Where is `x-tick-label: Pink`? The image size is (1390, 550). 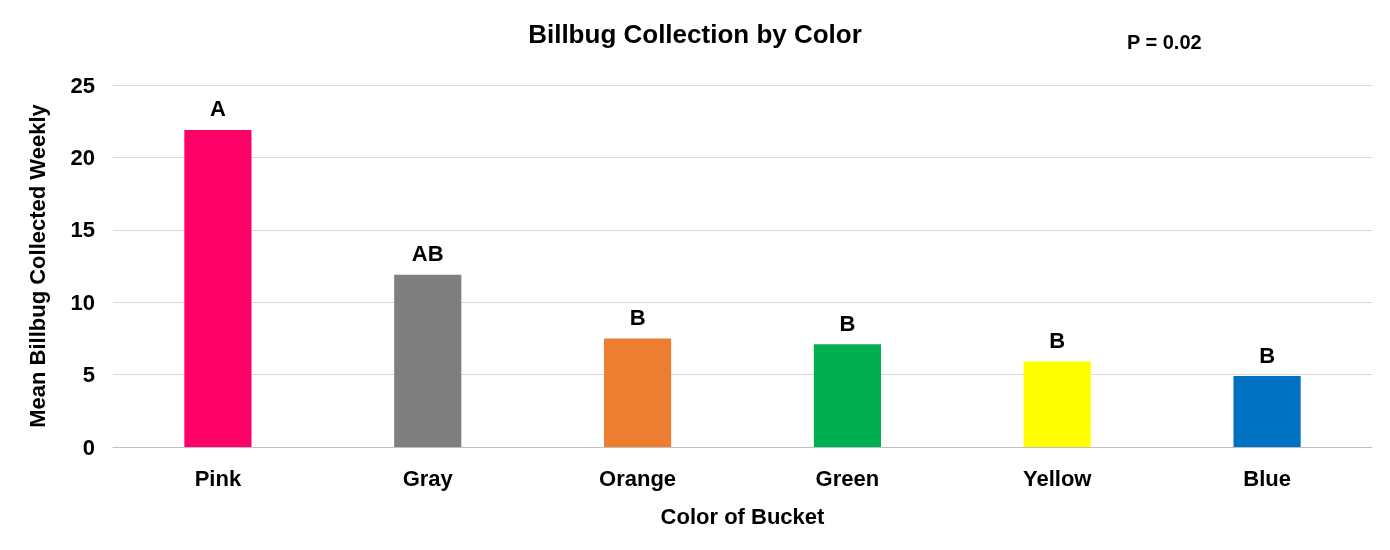 x-tick-label: Pink is located at coordinates (218, 478).